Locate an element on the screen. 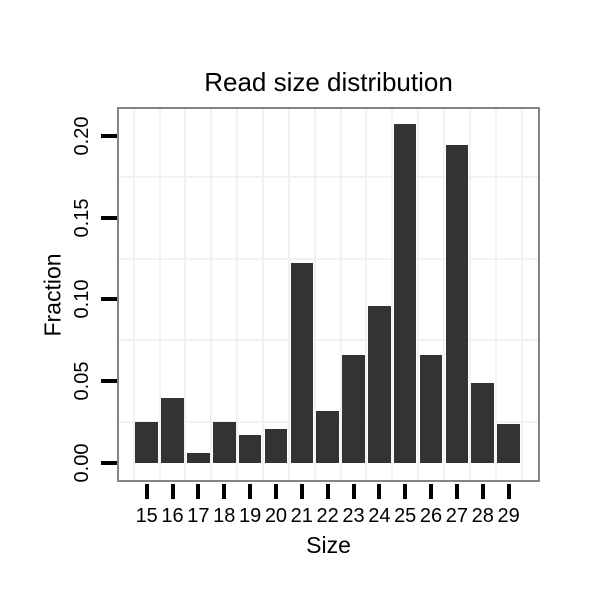  x-tick-label: 15 is located at coordinates (146, 516).